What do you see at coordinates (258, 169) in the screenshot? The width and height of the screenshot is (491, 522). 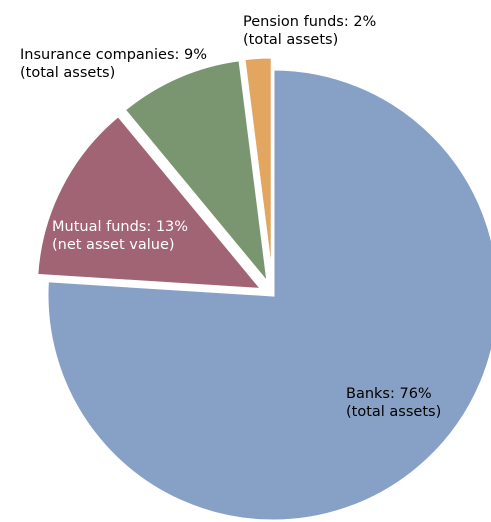 I see `pie-slice-pension-funds` at bounding box center [258, 169].